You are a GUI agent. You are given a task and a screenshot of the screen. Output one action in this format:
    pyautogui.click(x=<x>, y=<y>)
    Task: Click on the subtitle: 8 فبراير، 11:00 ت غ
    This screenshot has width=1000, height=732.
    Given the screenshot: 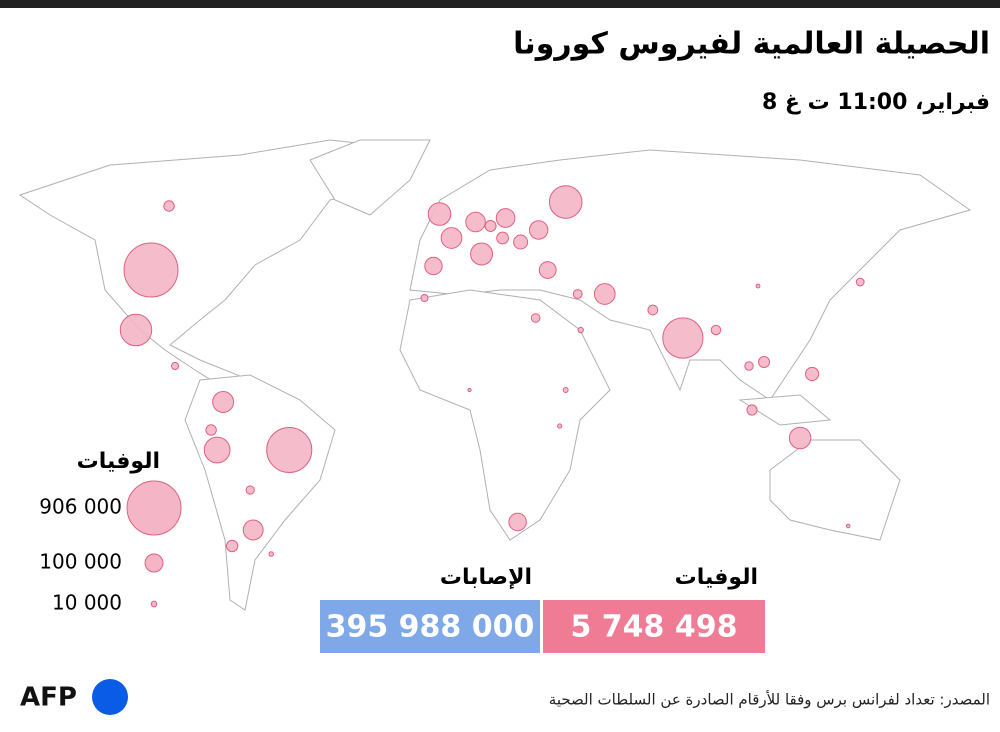 What is the action you would take?
    pyautogui.click(x=876, y=102)
    